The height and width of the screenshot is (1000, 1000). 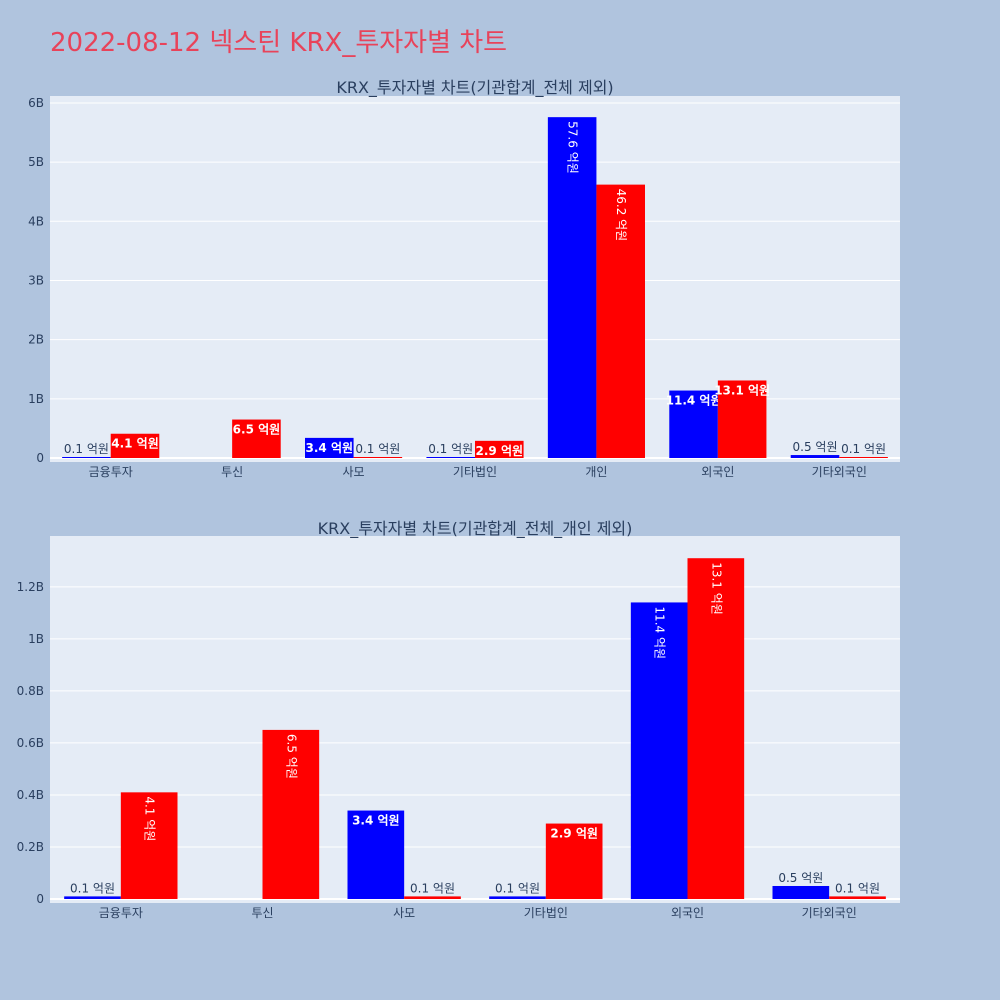 I want to click on y-tick-label: 0.2B, so click(x=30, y=847).